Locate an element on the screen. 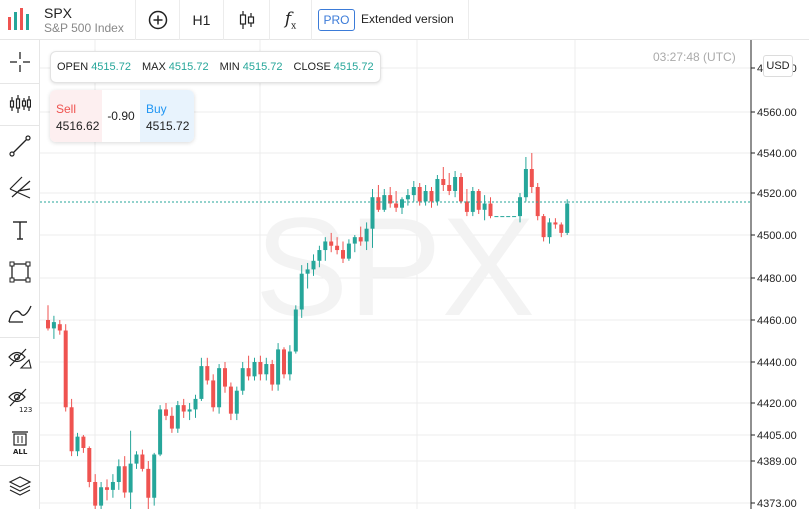  drawing-tools-sidebar: 123 ALL is located at coordinates (20, 274).